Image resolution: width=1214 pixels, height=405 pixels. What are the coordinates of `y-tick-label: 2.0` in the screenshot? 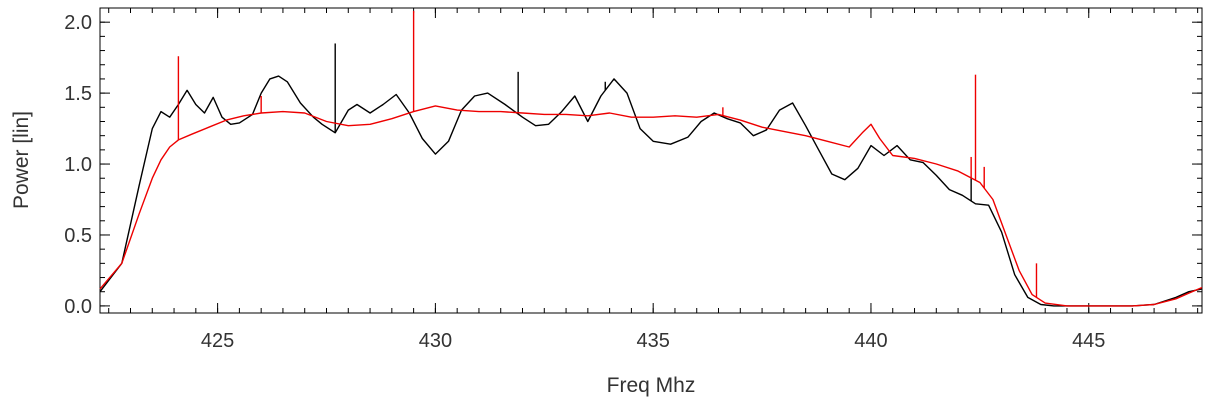 It's located at (78, 23).